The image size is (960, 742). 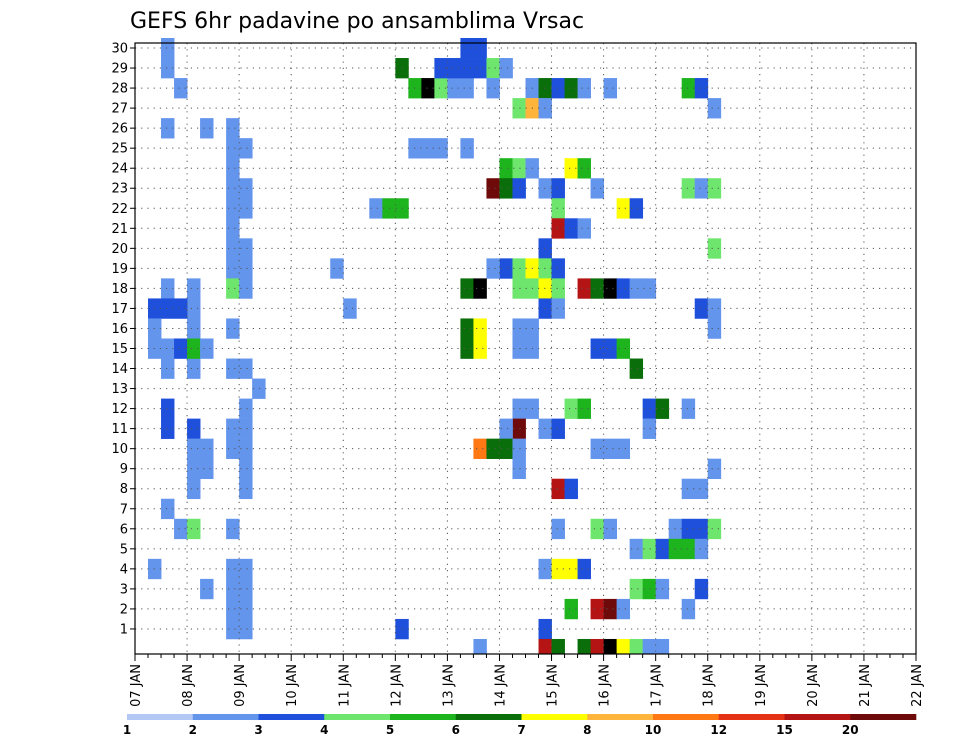 What do you see at coordinates (761, 685) in the screenshot?
I see `x-tick-label: 19 JAN` at bounding box center [761, 685].